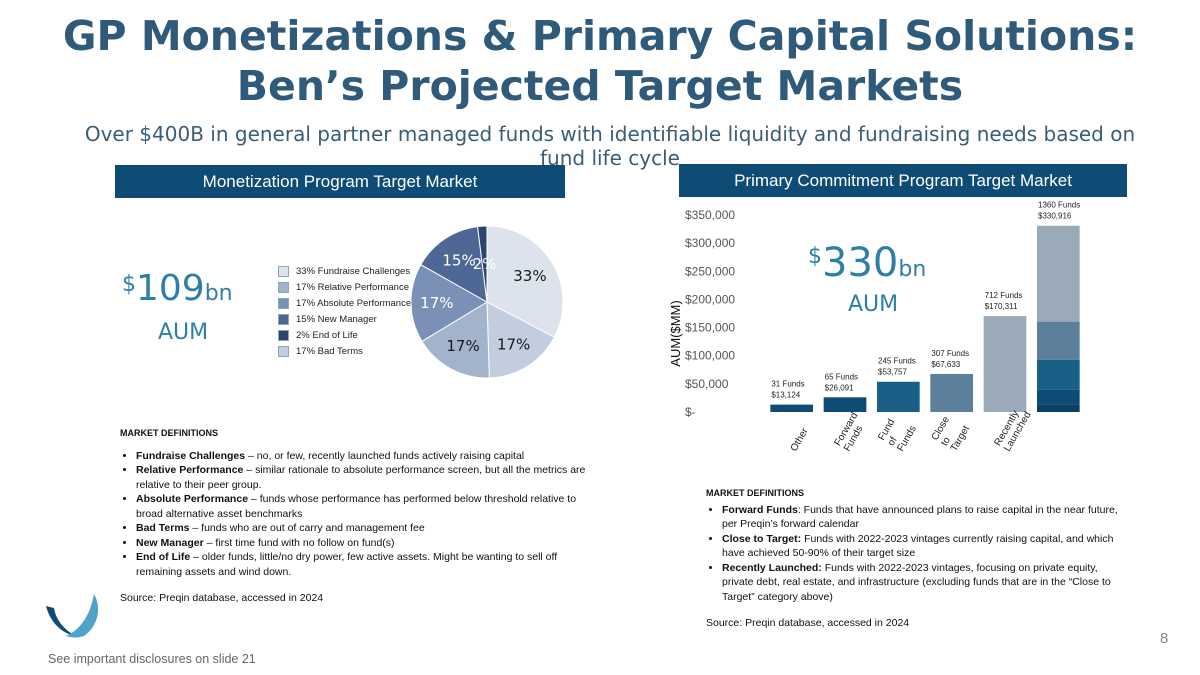  What do you see at coordinates (163, 528) in the screenshot?
I see `definition-term: Bad Terms` at bounding box center [163, 528].